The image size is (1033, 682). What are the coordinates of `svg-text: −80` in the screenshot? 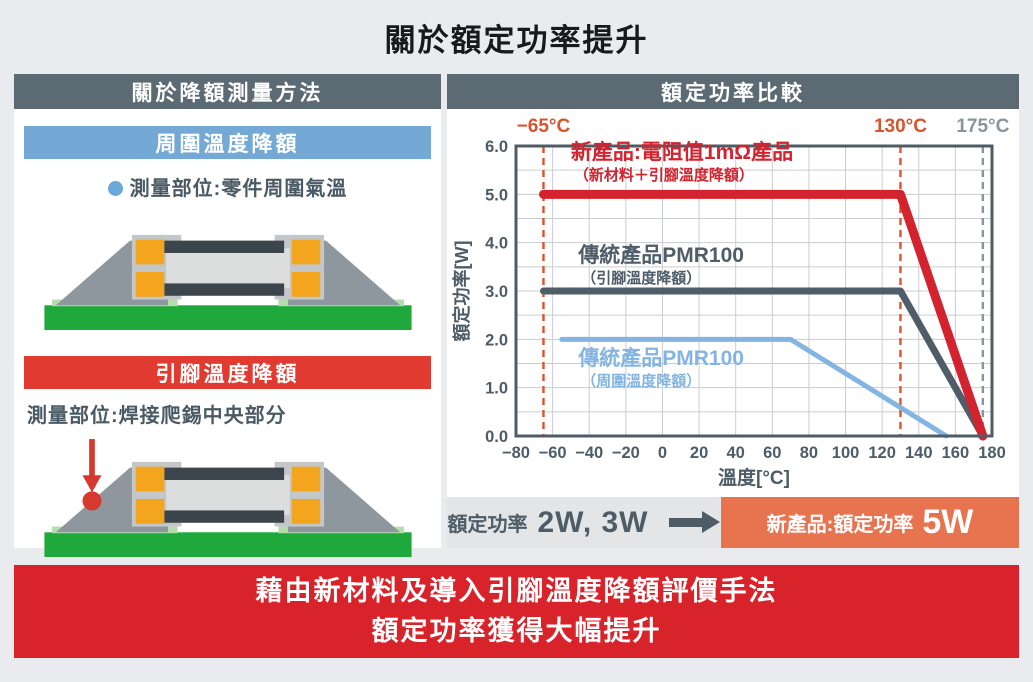 It's located at (516, 453).